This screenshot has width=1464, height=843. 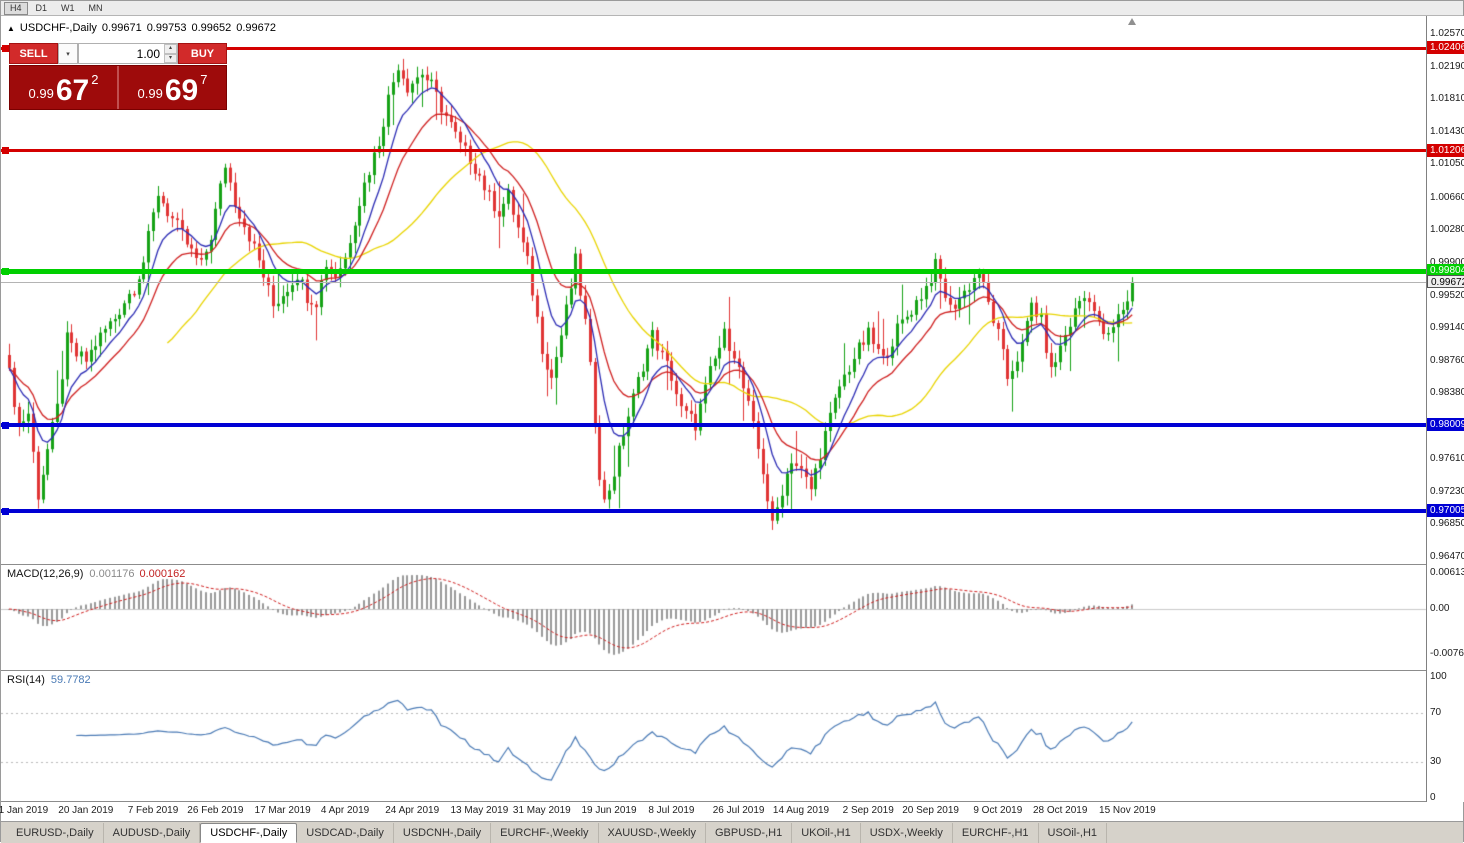 I want to click on chart-tab-eurusd-daily: EURUSD-,Daily, so click(x=55, y=833).